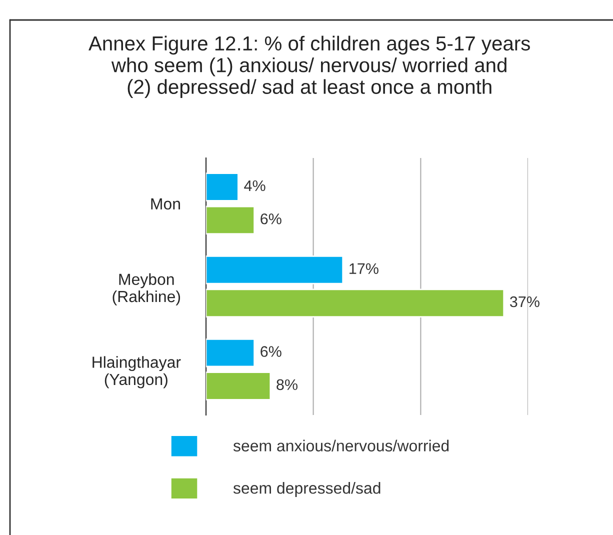  I want to click on data-label: 4%, so click(255, 186).